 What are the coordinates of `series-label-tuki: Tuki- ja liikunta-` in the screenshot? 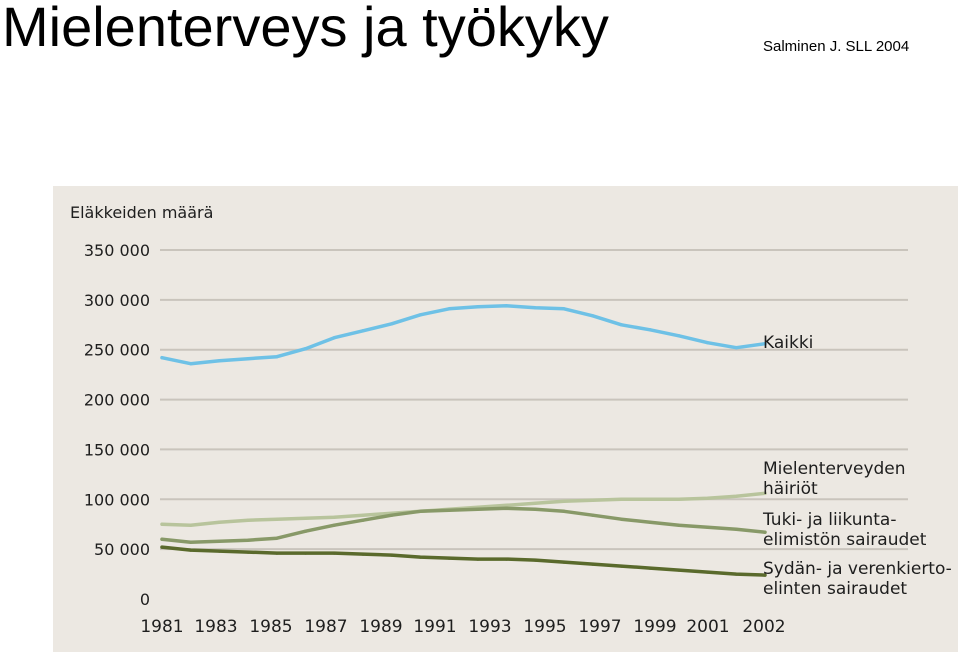 It's located at (829, 520).